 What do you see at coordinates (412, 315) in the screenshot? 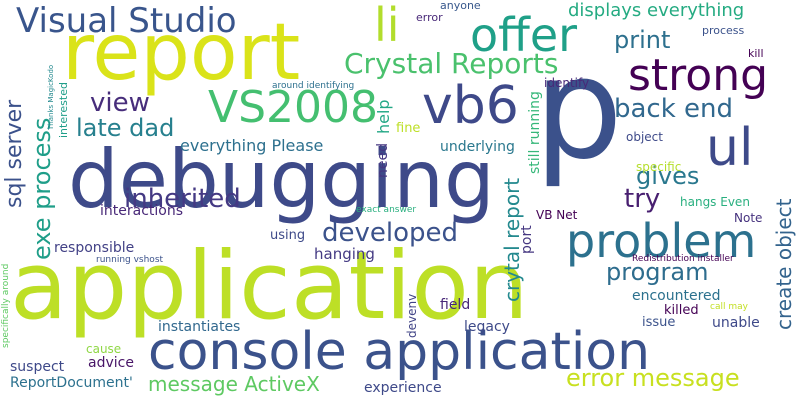
I see `word-devenv: devenv` at bounding box center [412, 315].